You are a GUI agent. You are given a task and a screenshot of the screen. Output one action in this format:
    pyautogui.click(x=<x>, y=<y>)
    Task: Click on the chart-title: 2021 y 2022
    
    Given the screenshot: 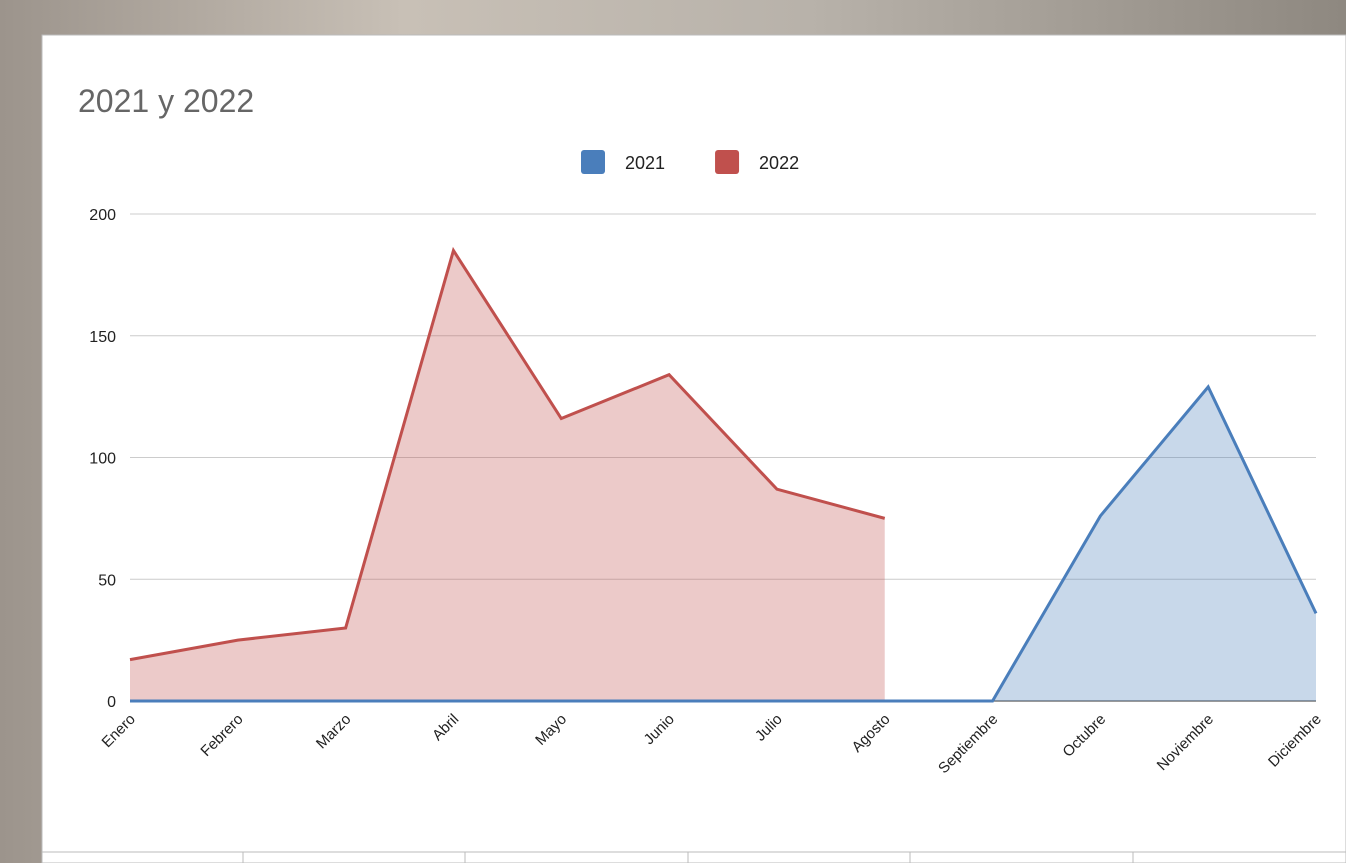 What is the action you would take?
    pyautogui.click(x=166, y=101)
    